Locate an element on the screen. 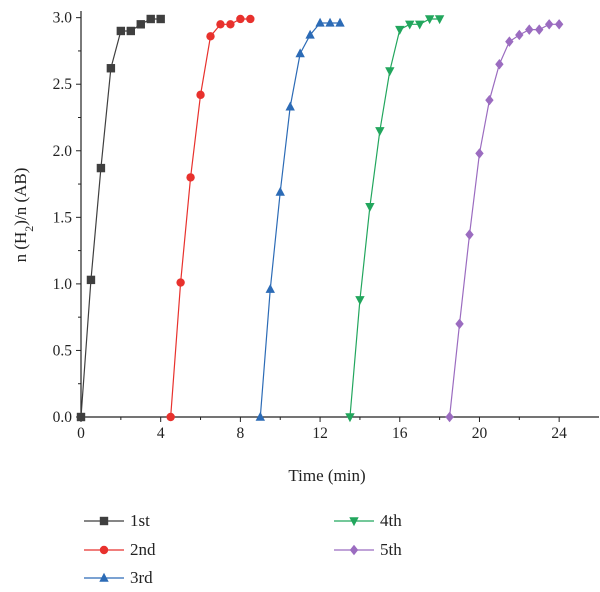  legend-item-1st: 1st is located at coordinates (117, 520).